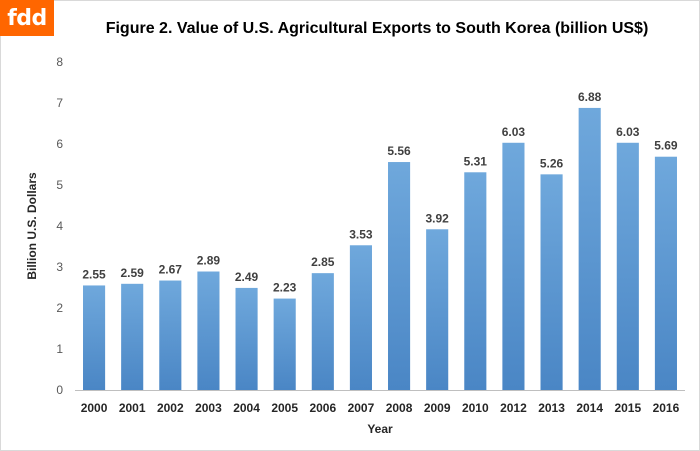 This screenshot has width=700, height=451. I want to click on data-label: 5.69, so click(666, 146).